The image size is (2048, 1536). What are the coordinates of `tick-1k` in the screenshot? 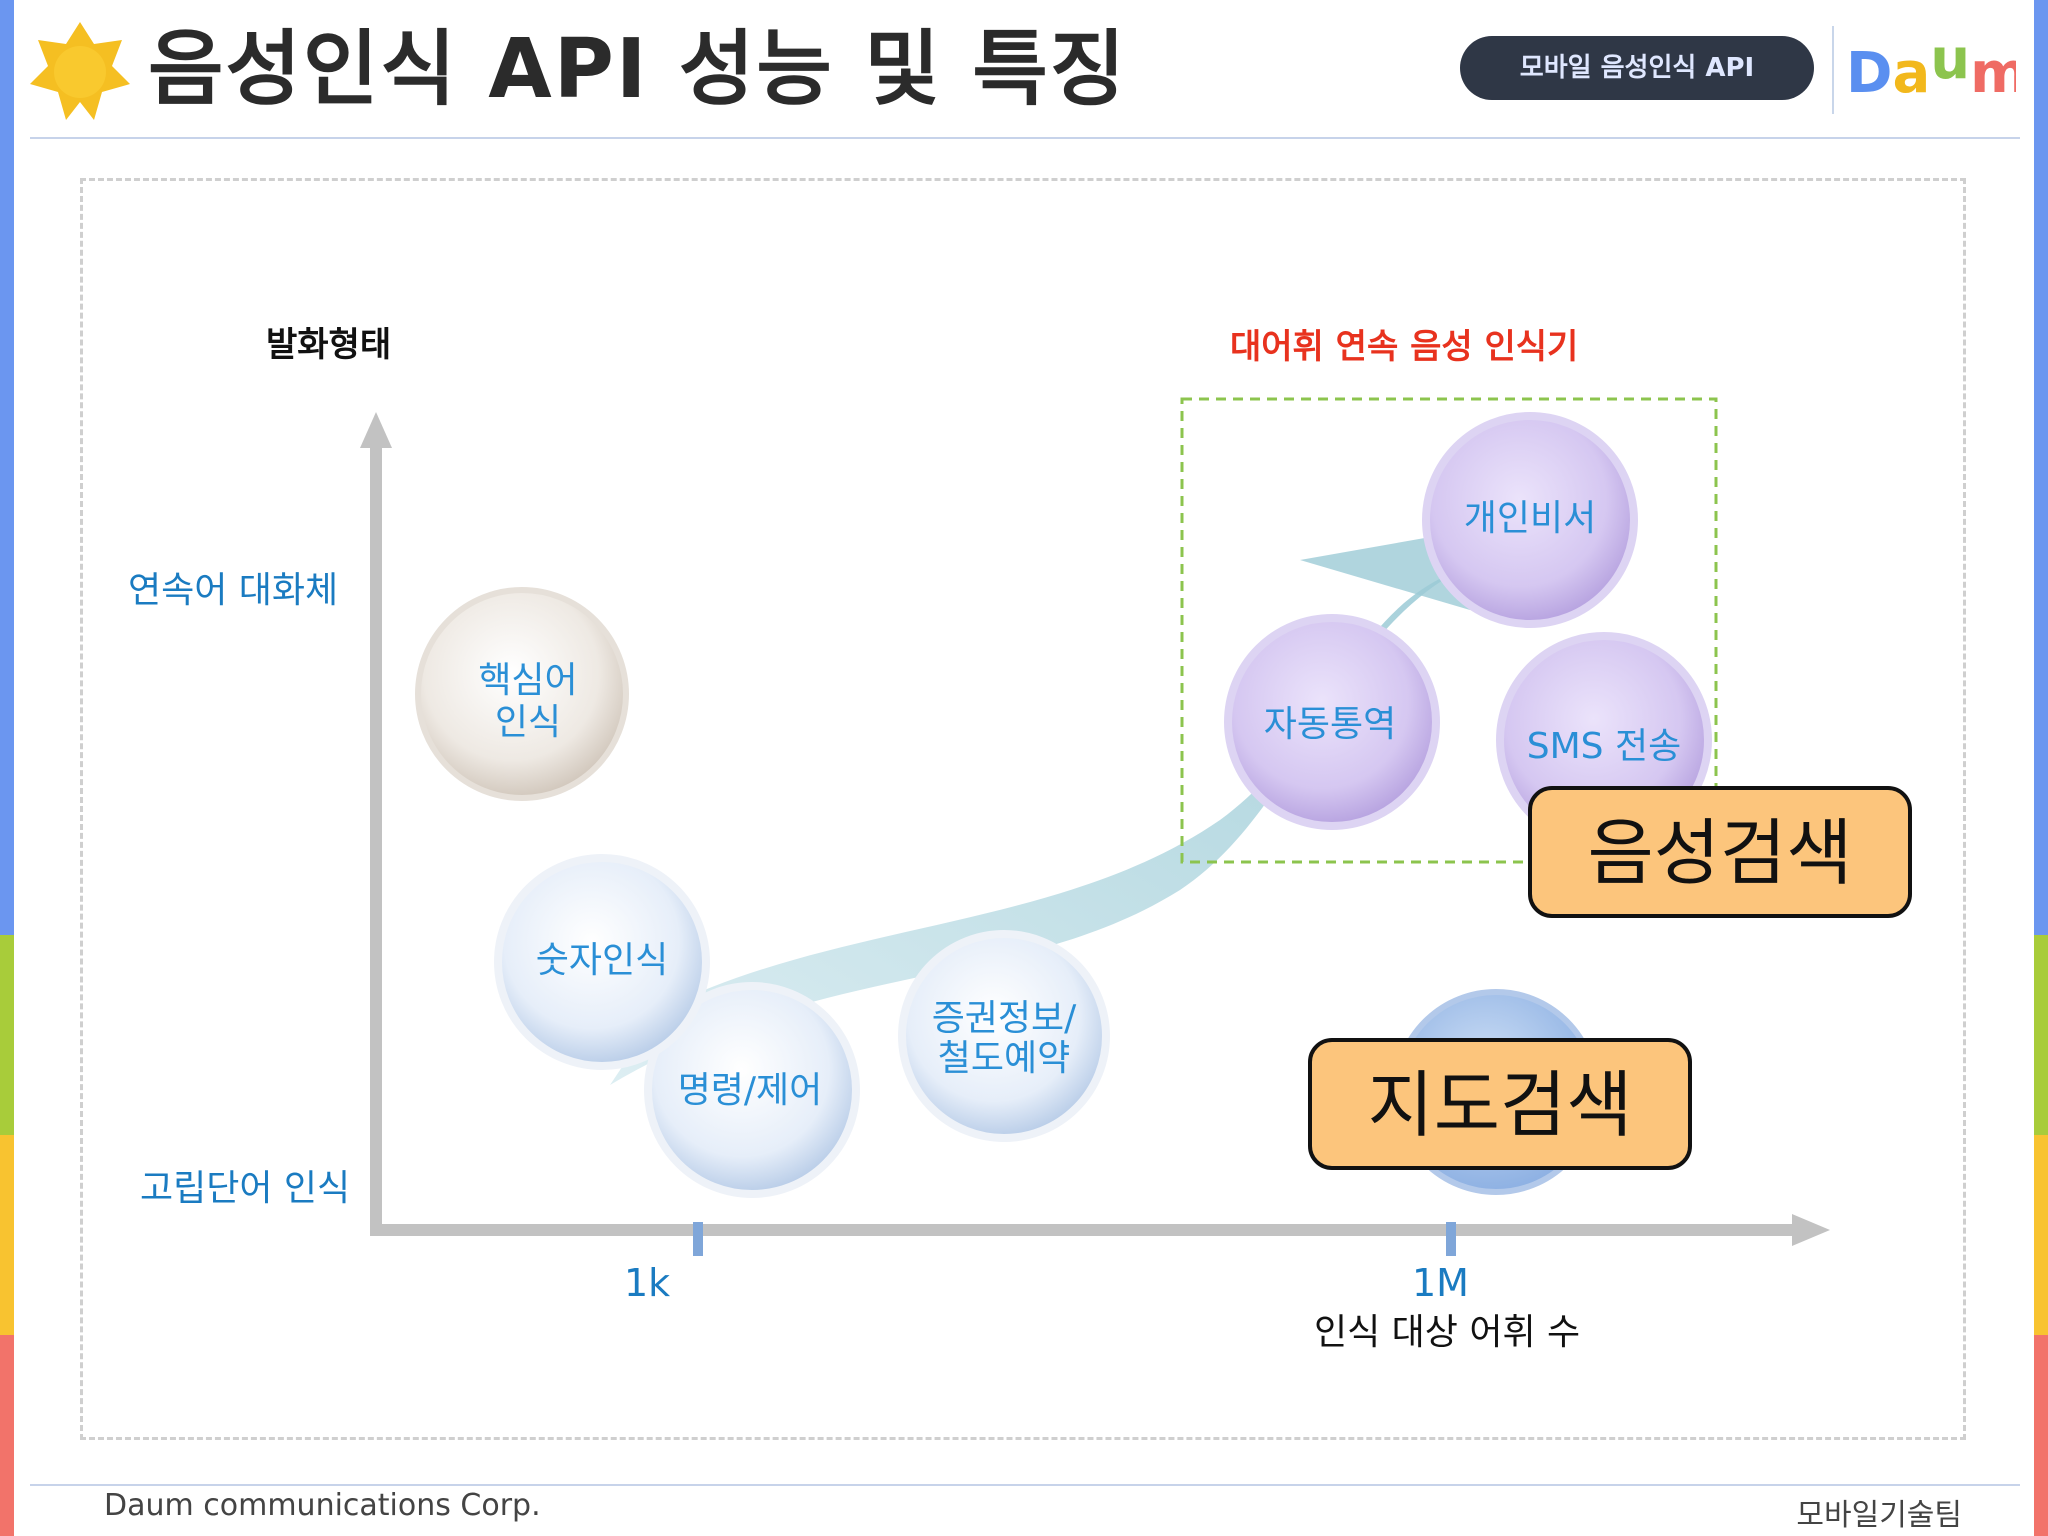 It's located at (698, 1239).